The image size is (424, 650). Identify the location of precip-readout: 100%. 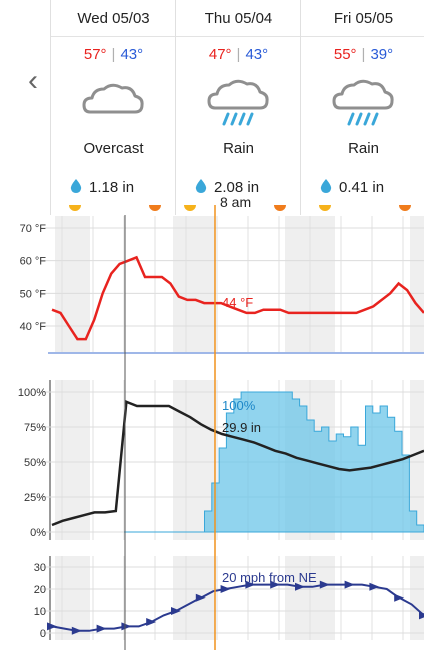
(239, 405).